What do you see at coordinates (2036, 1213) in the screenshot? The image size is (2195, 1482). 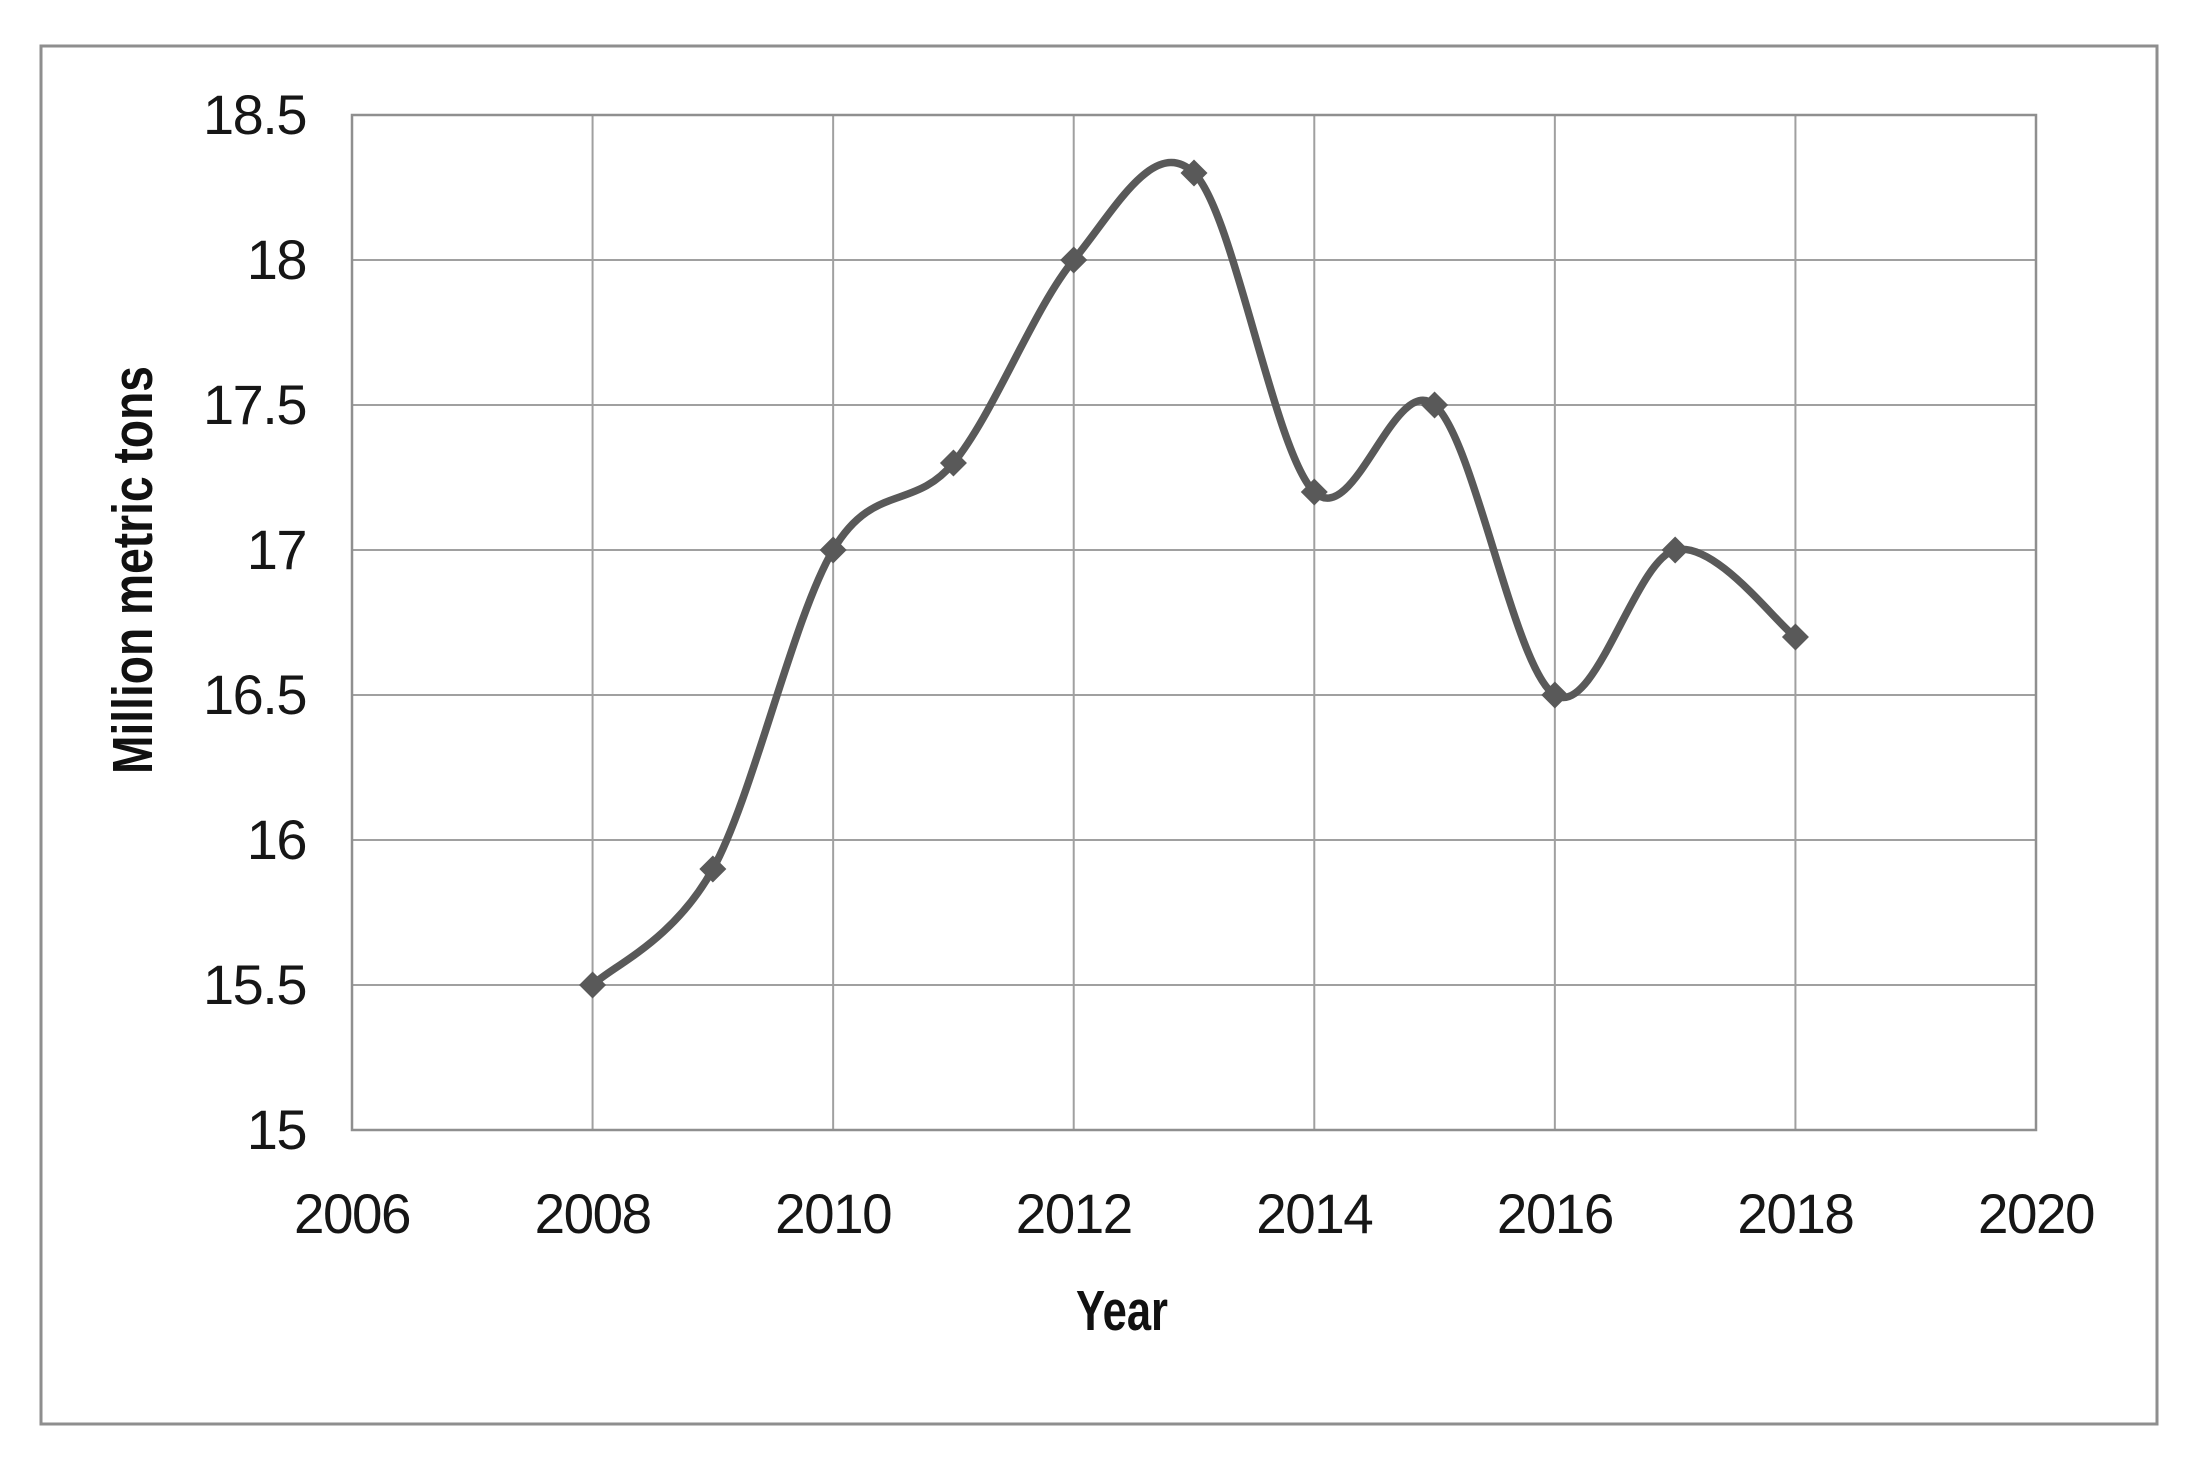 I see `x-axis-tick-label: 2020` at bounding box center [2036, 1213].